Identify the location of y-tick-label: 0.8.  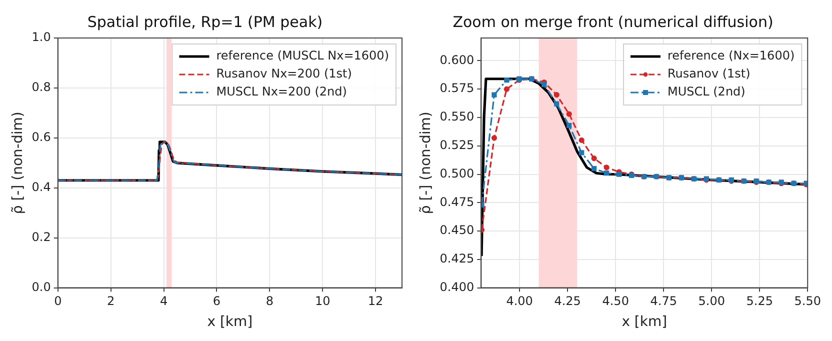
(41, 87).